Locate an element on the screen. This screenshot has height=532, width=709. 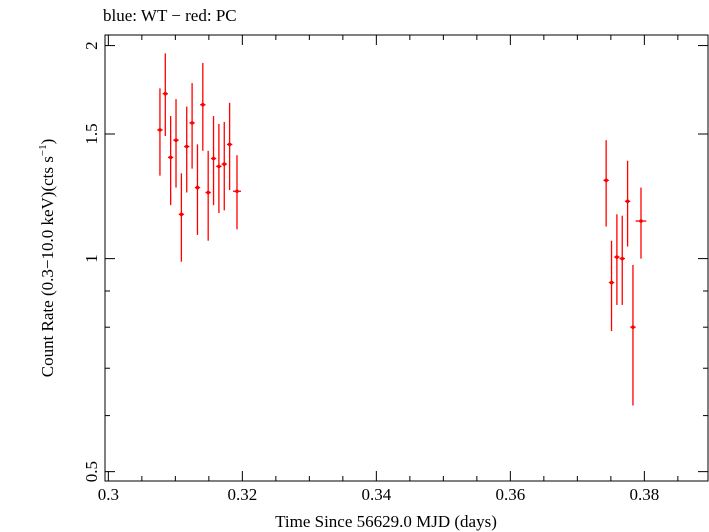
y-tick-label: 1 is located at coordinates (91, 258).